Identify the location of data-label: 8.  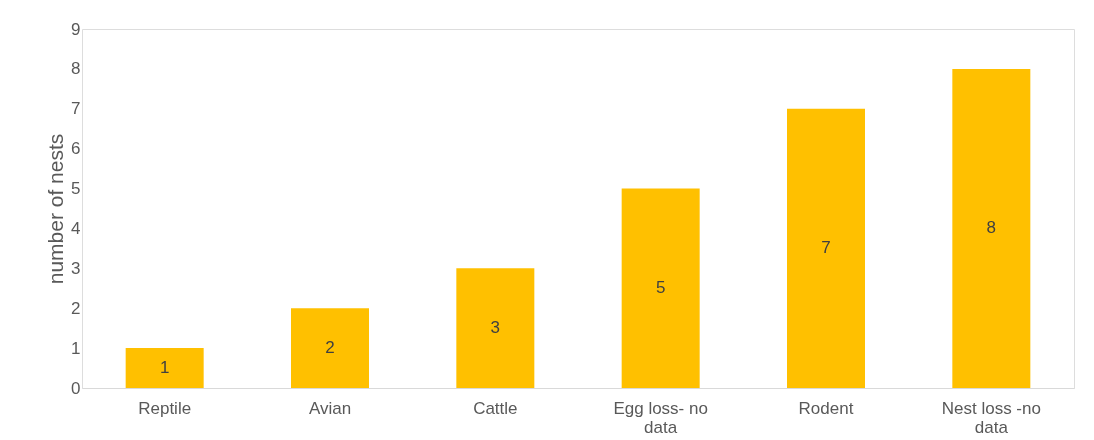
(991, 228).